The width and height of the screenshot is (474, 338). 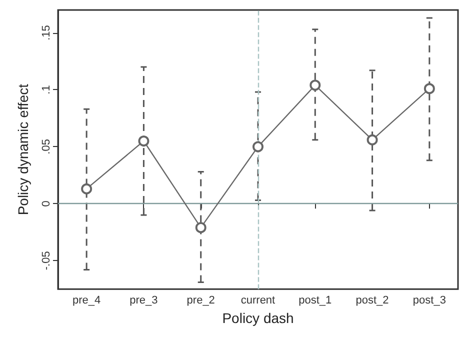 What do you see at coordinates (200, 300) in the screenshot?
I see `x-tick-label: pre_2` at bounding box center [200, 300].